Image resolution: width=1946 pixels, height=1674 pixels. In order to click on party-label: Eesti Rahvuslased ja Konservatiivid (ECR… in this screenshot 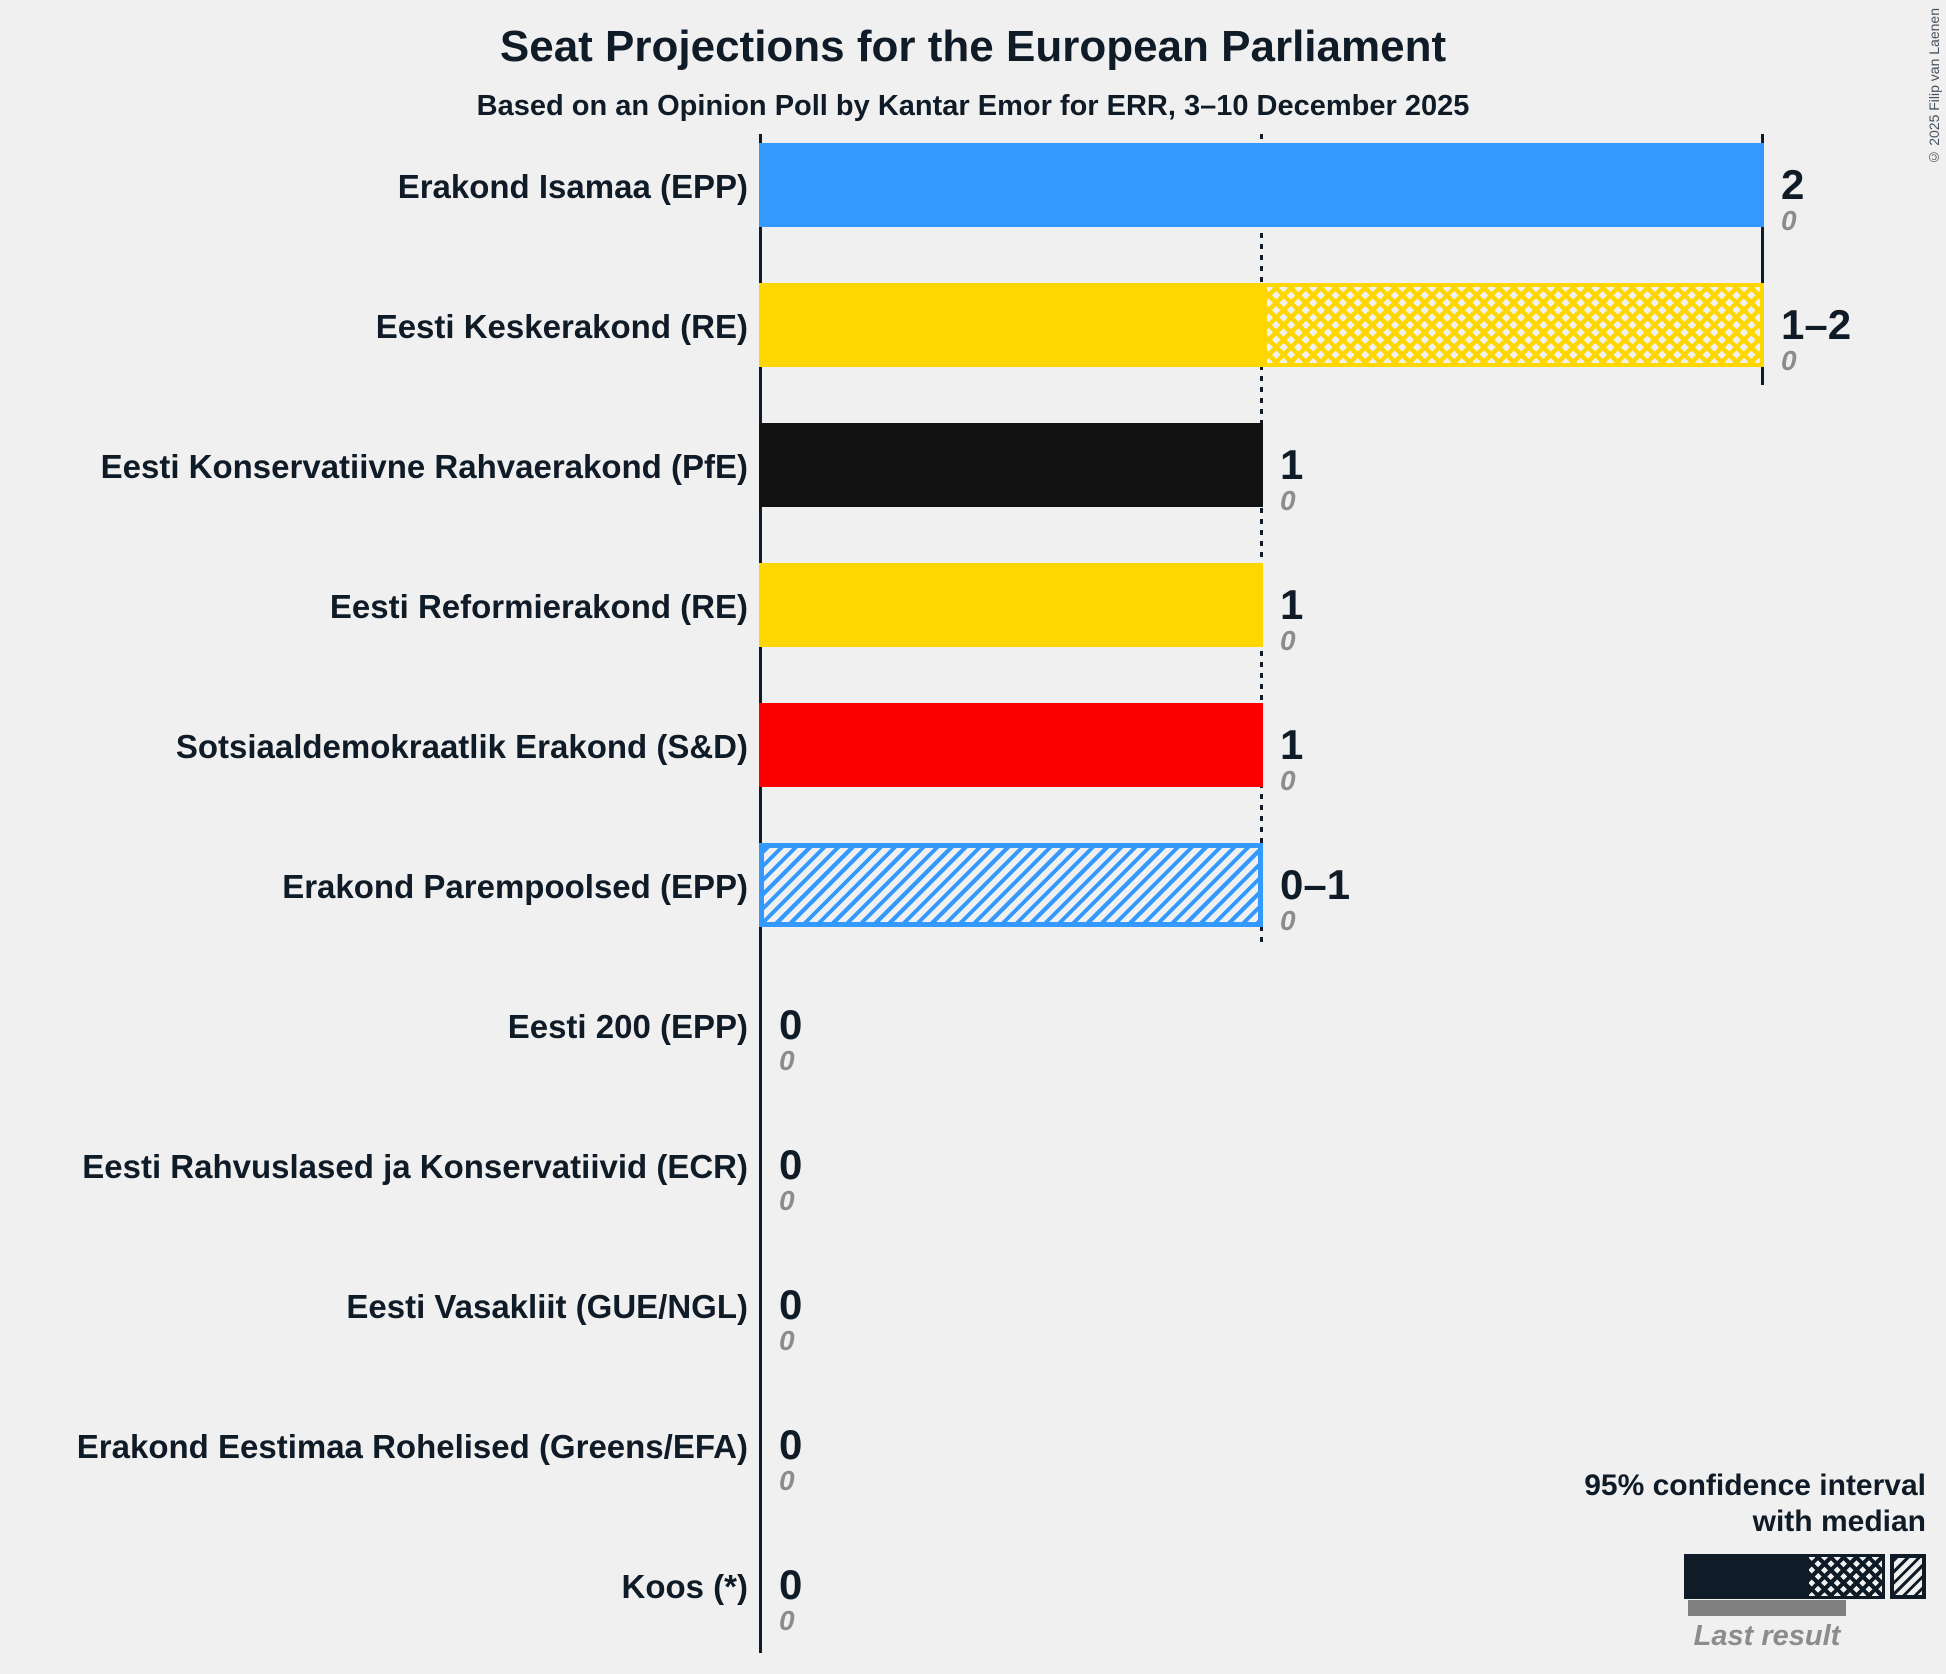, I will do `click(415, 1166)`.